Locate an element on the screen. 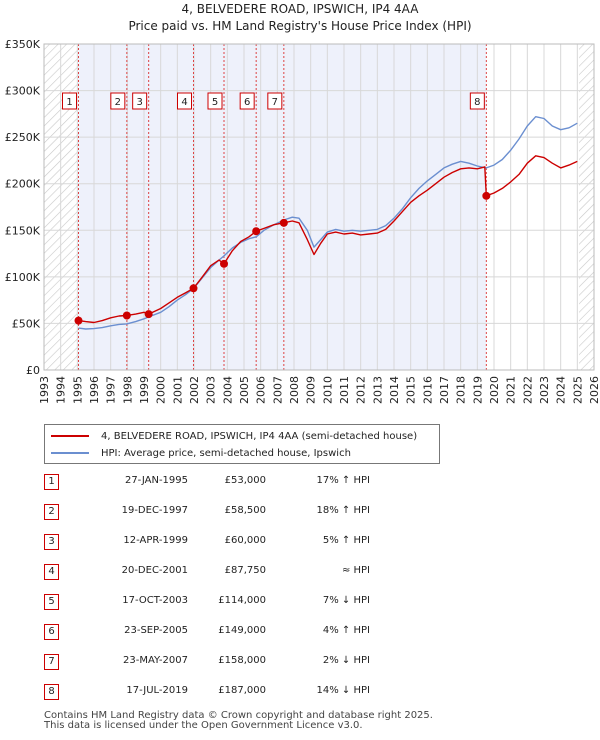 This screenshot has height=740, width=600. sale-row: 3 12-APR-1999 £60,000 5% ↑ HPI is located at coordinates (224, 545).